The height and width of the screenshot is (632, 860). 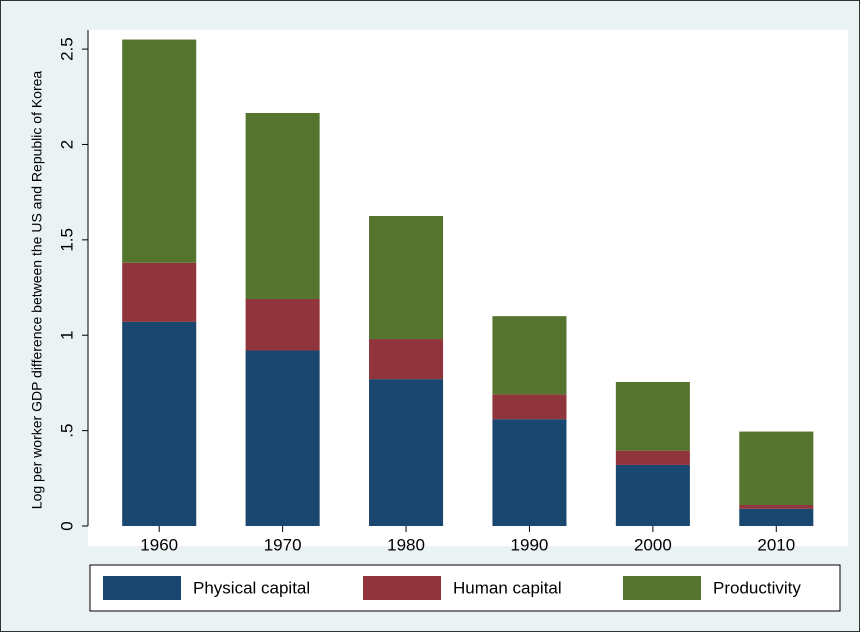 I want to click on legend-label: Physical capital, so click(x=251, y=587).